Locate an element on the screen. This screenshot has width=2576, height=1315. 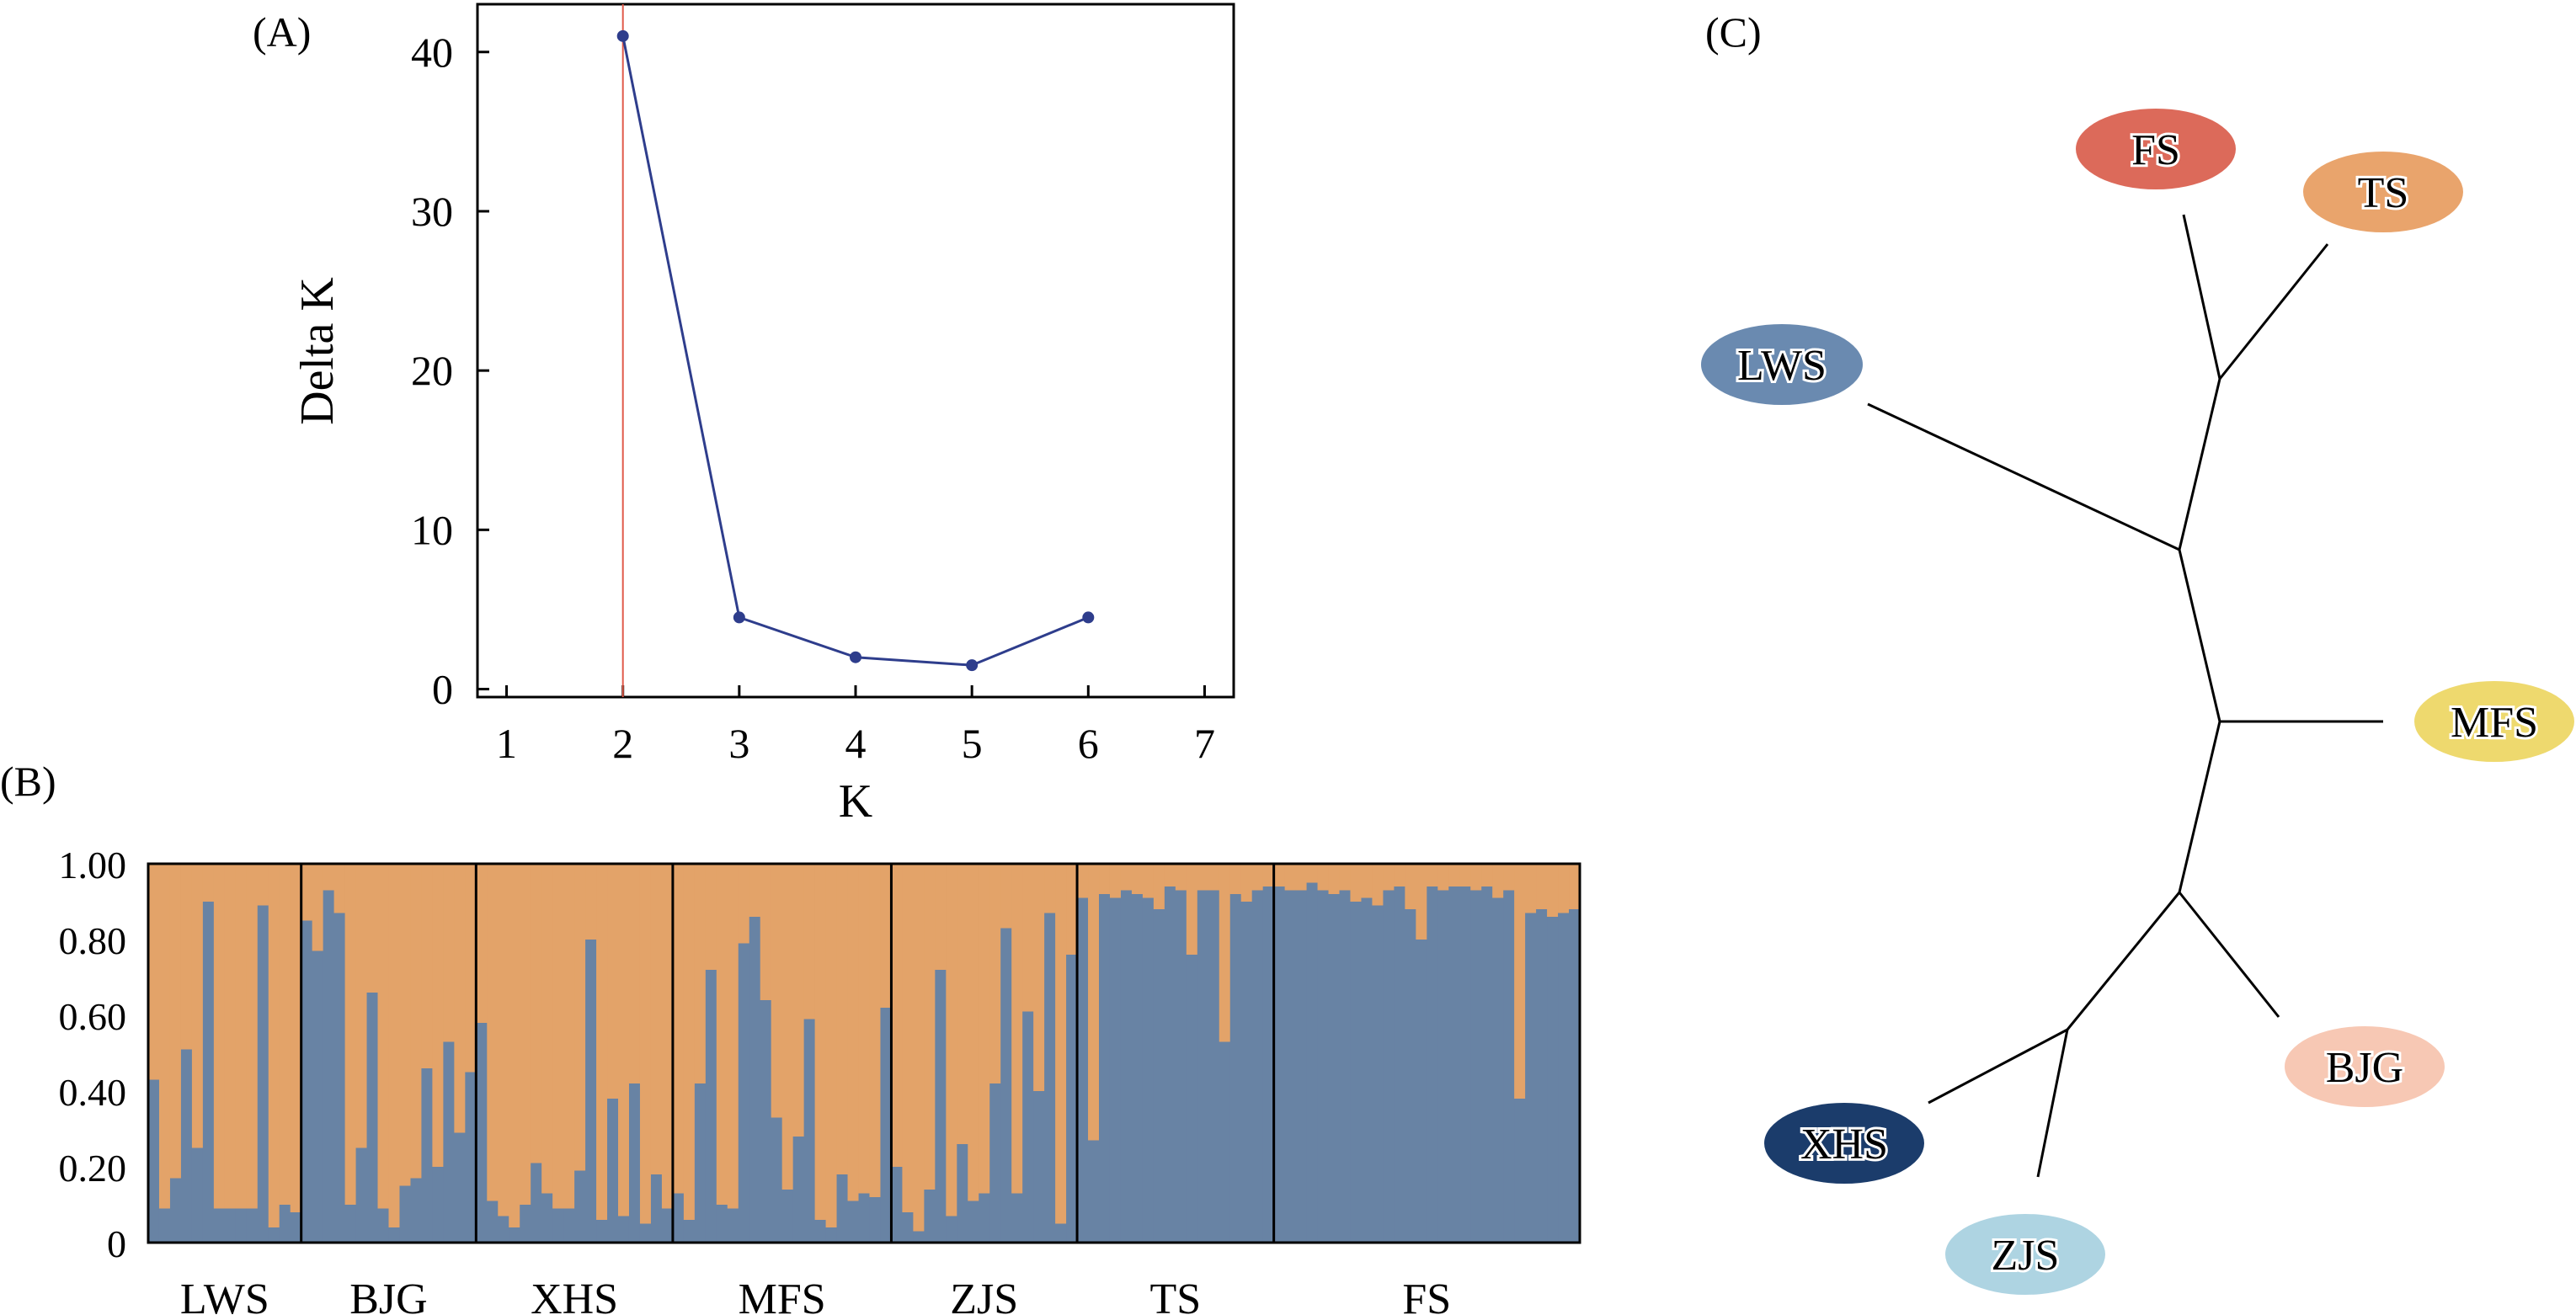
y-tick-label: 10 is located at coordinates (432, 529).